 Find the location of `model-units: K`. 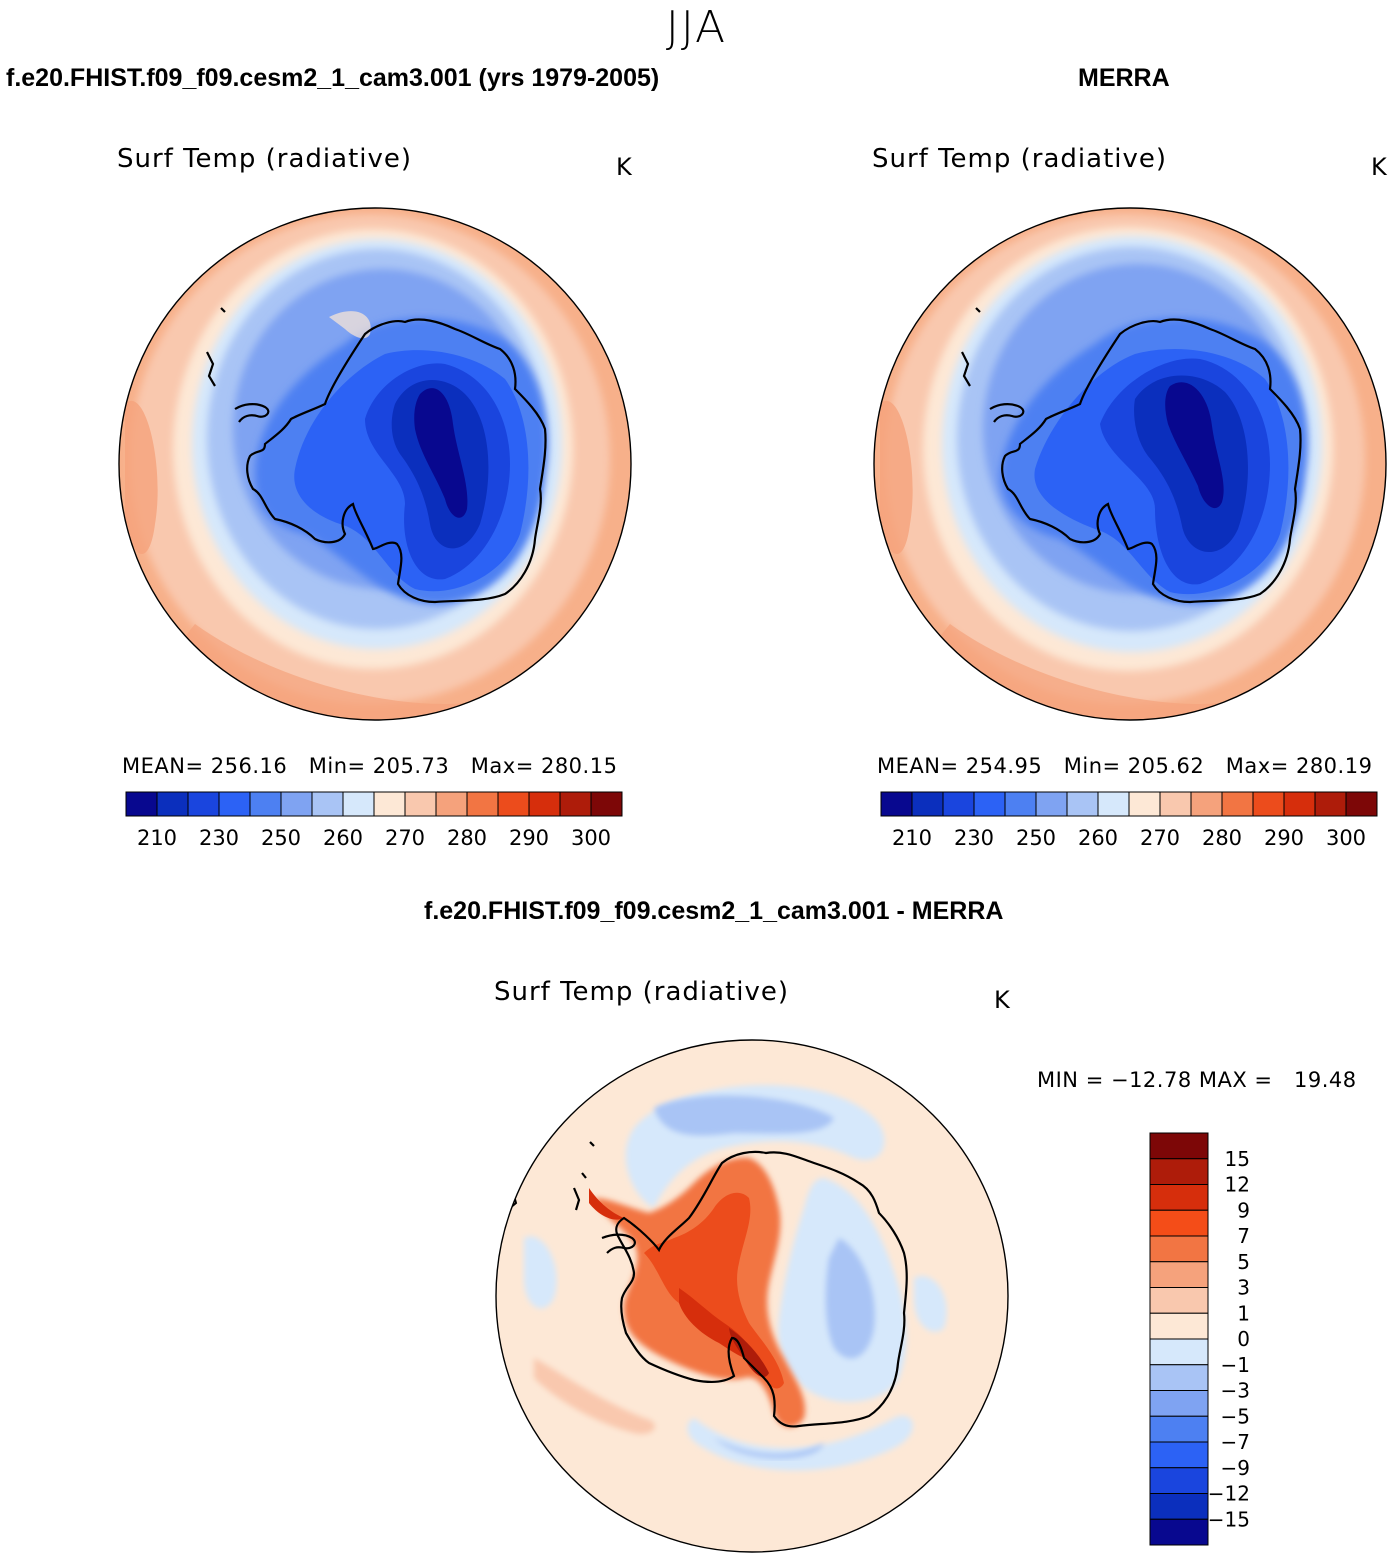

model-units: K is located at coordinates (624, 167).